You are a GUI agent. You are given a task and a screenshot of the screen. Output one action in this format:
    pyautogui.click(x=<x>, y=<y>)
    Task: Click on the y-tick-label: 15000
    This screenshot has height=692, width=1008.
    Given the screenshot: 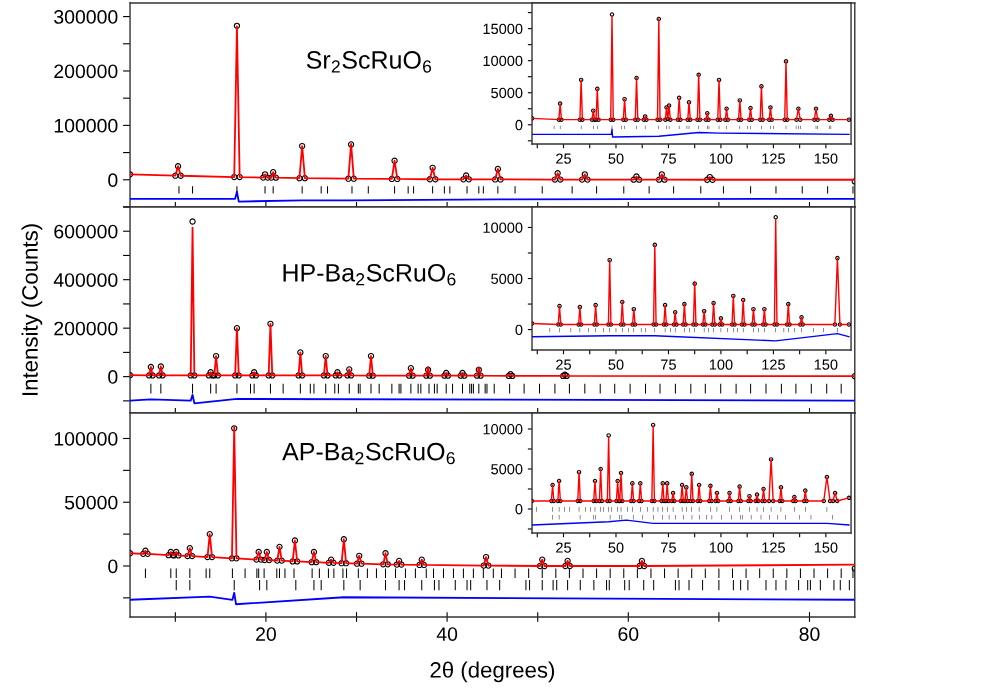 What is the action you would take?
    pyautogui.click(x=503, y=29)
    